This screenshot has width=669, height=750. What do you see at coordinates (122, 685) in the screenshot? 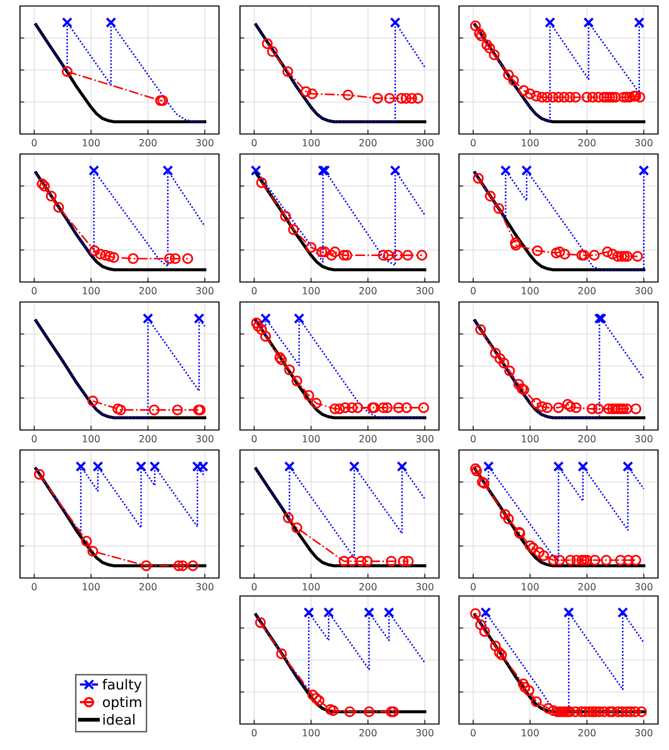
I see `legend-label: faulty` at bounding box center [122, 685].